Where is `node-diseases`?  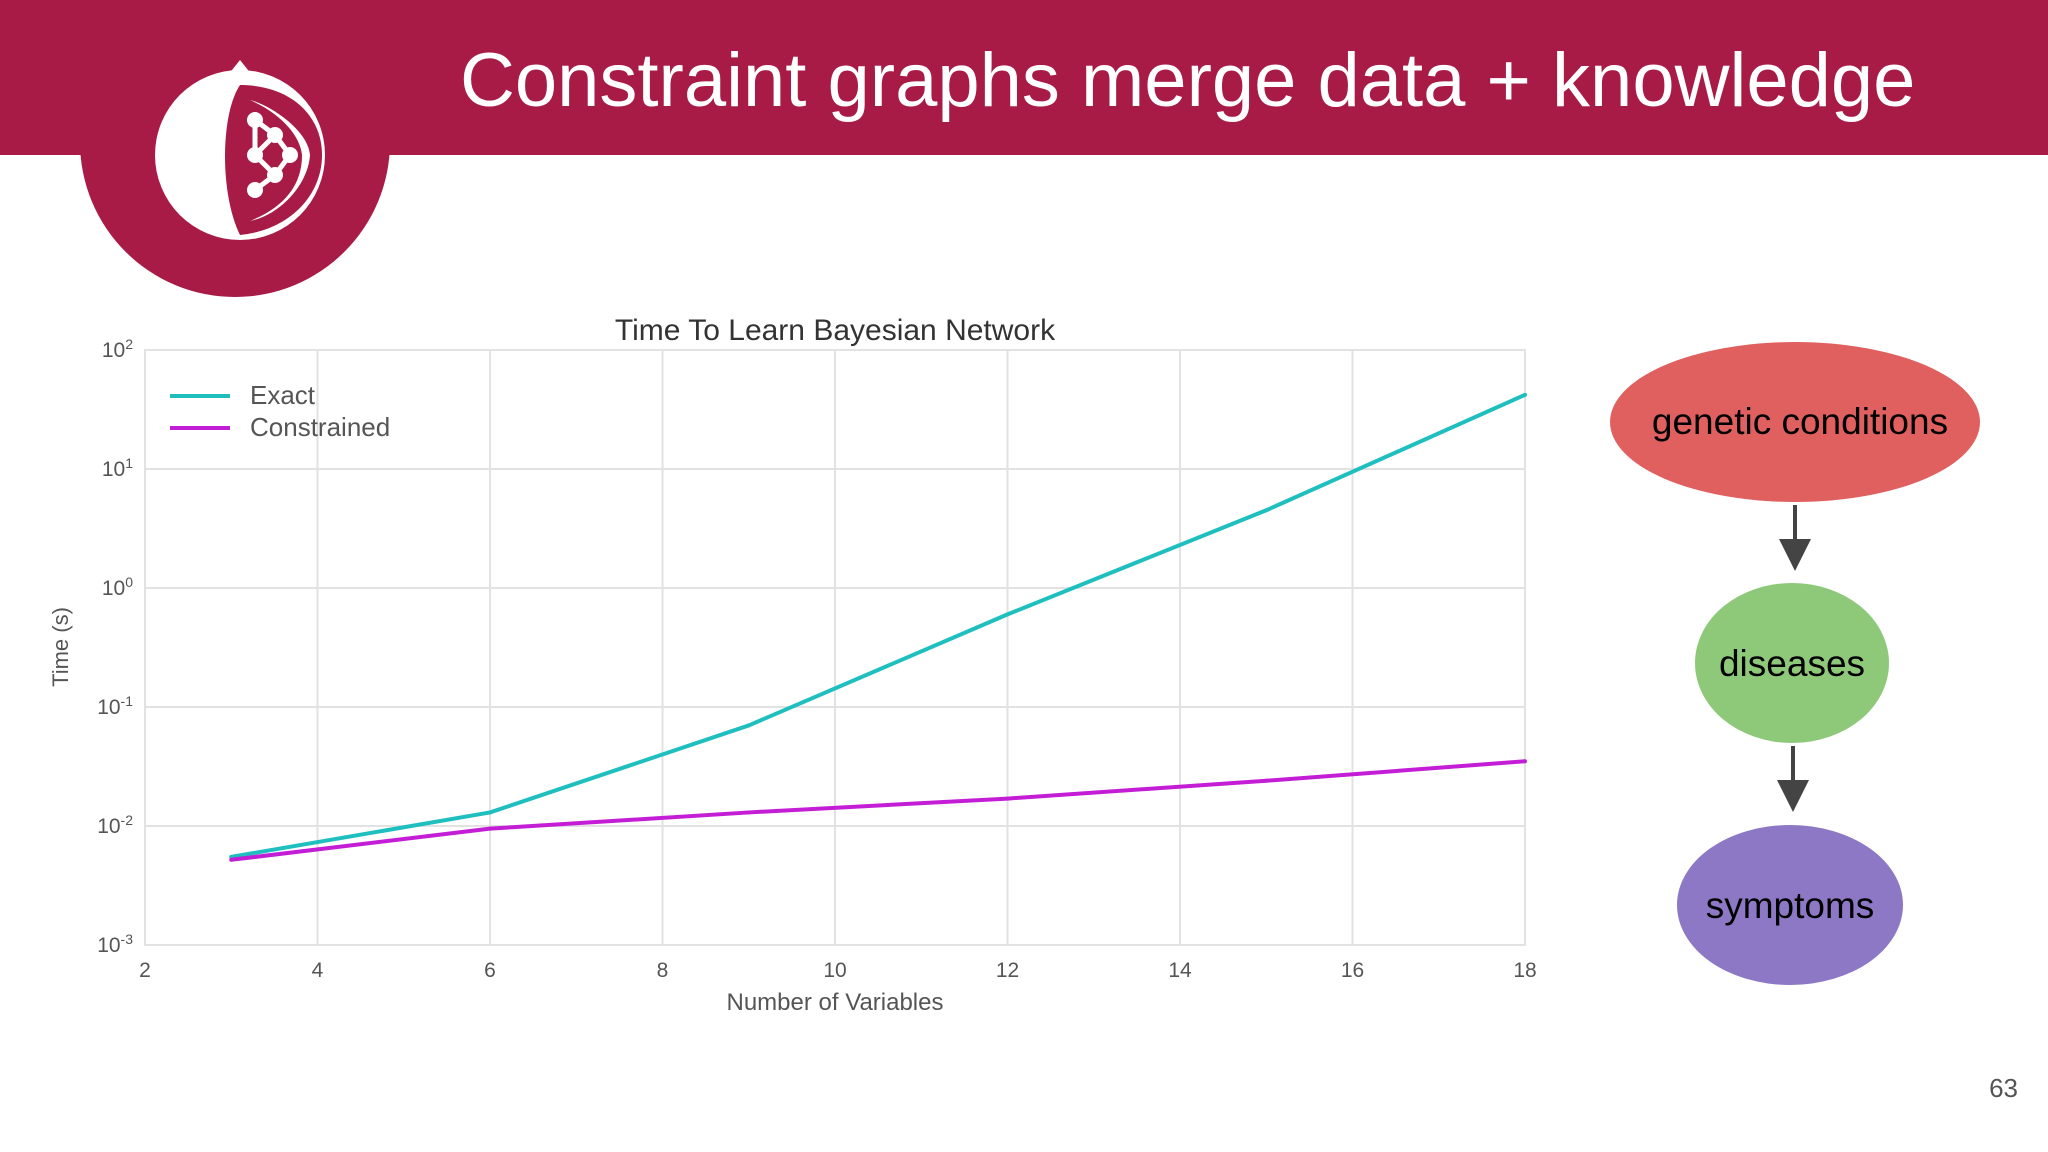
node-diseases is located at coordinates (1792, 663).